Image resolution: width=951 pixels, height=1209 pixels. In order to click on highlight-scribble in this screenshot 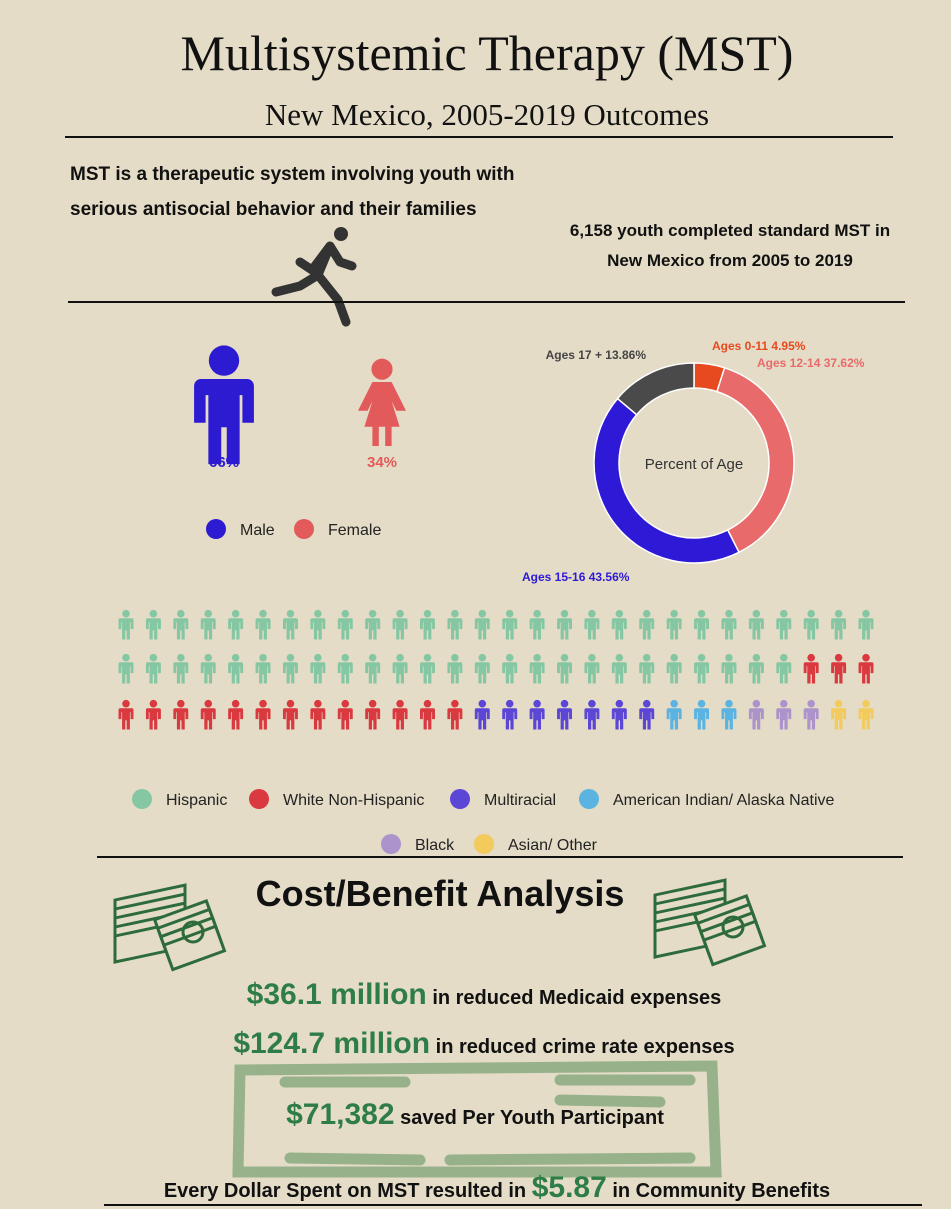, I will do `click(477, 1119)`.